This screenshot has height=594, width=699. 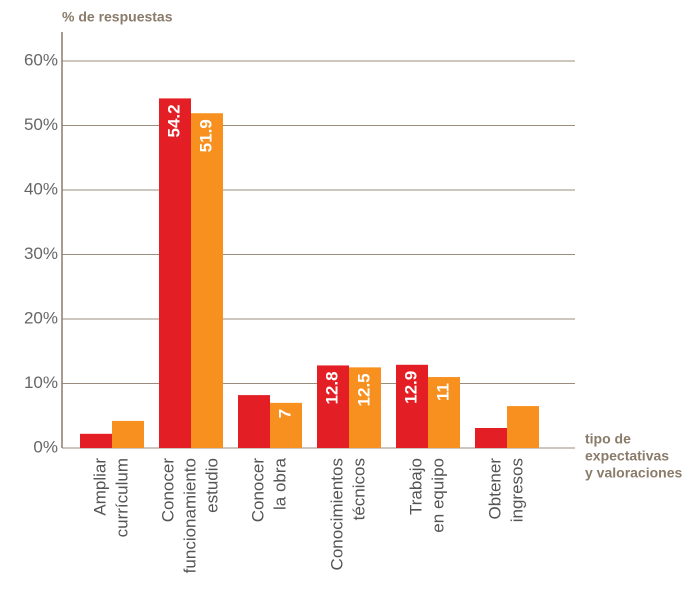 What do you see at coordinates (205, 135) in the screenshot?
I see `value-label: 51.9` at bounding box center [205, 135].